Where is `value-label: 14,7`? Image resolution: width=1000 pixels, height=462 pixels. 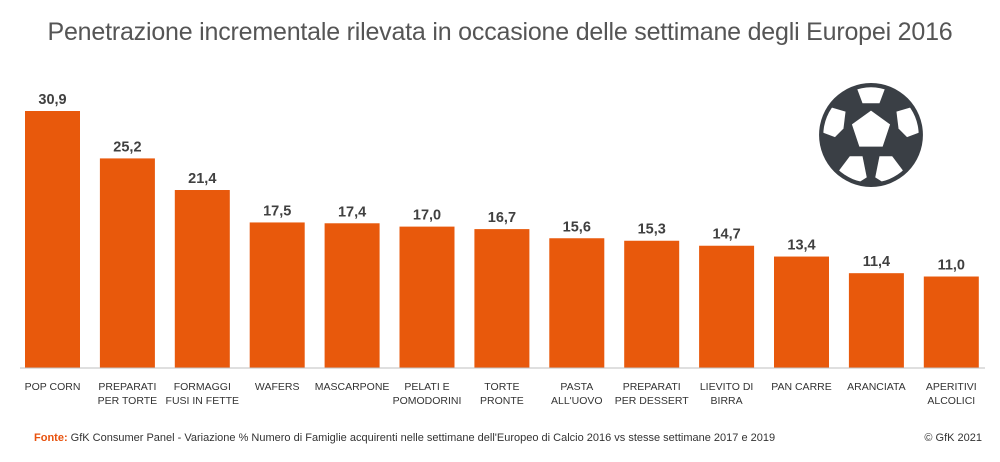 value-label: 14,7 is located at coordinates (726, 235).